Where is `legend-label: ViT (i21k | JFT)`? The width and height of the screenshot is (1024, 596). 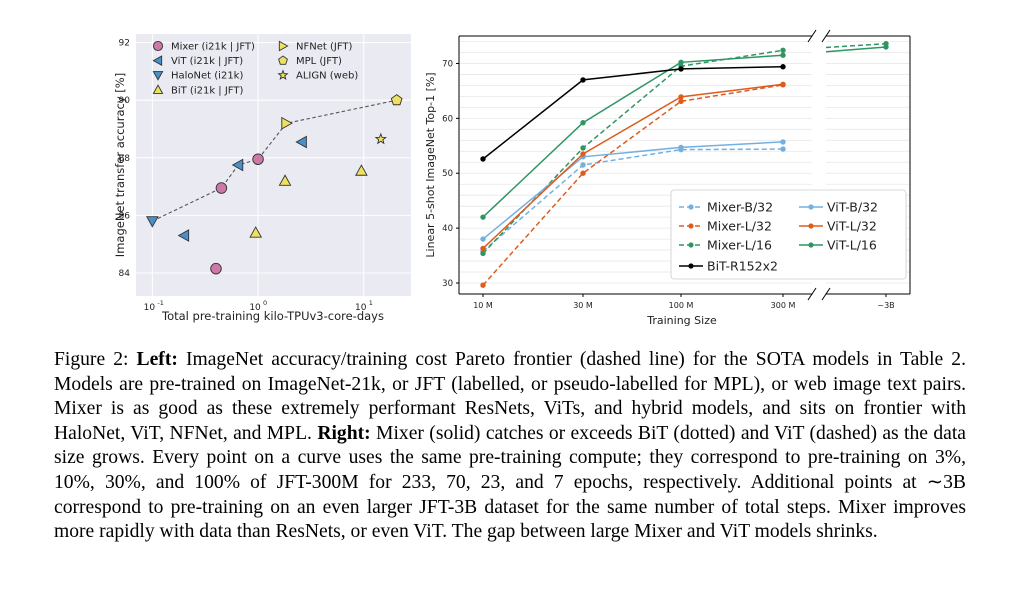
legend-label: ViT (i21k | JFT) is located at coordinates (207, 61).